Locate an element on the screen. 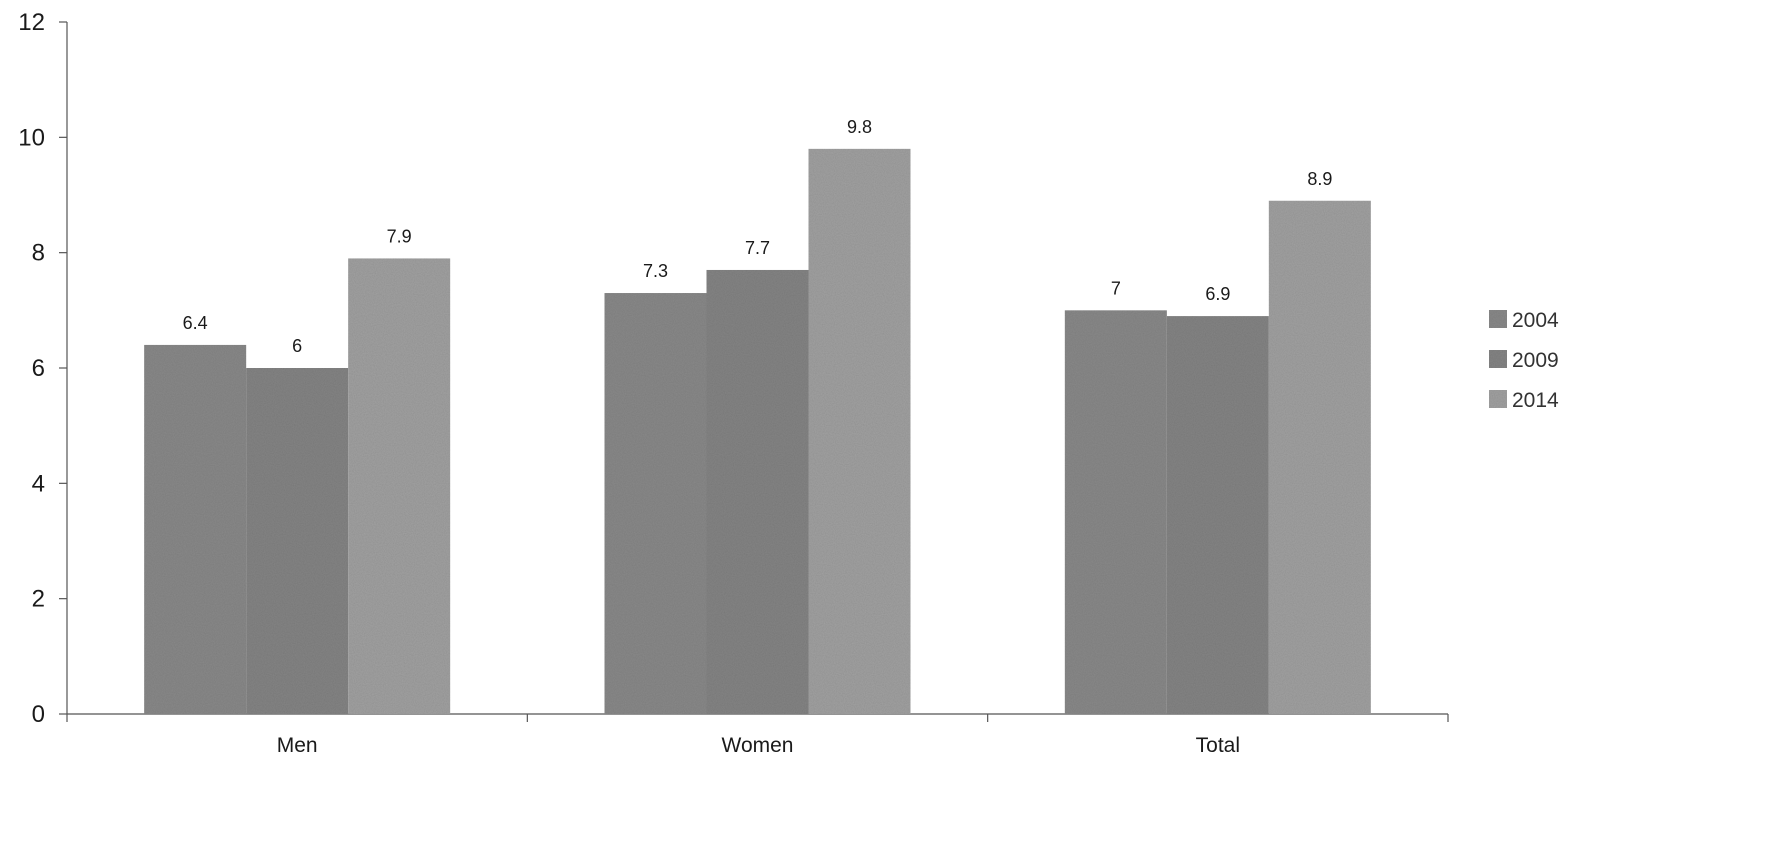 The height and width of the screenshot is (855, 1773). legend-swatch-2009 is located at coordinates (1498, 359).